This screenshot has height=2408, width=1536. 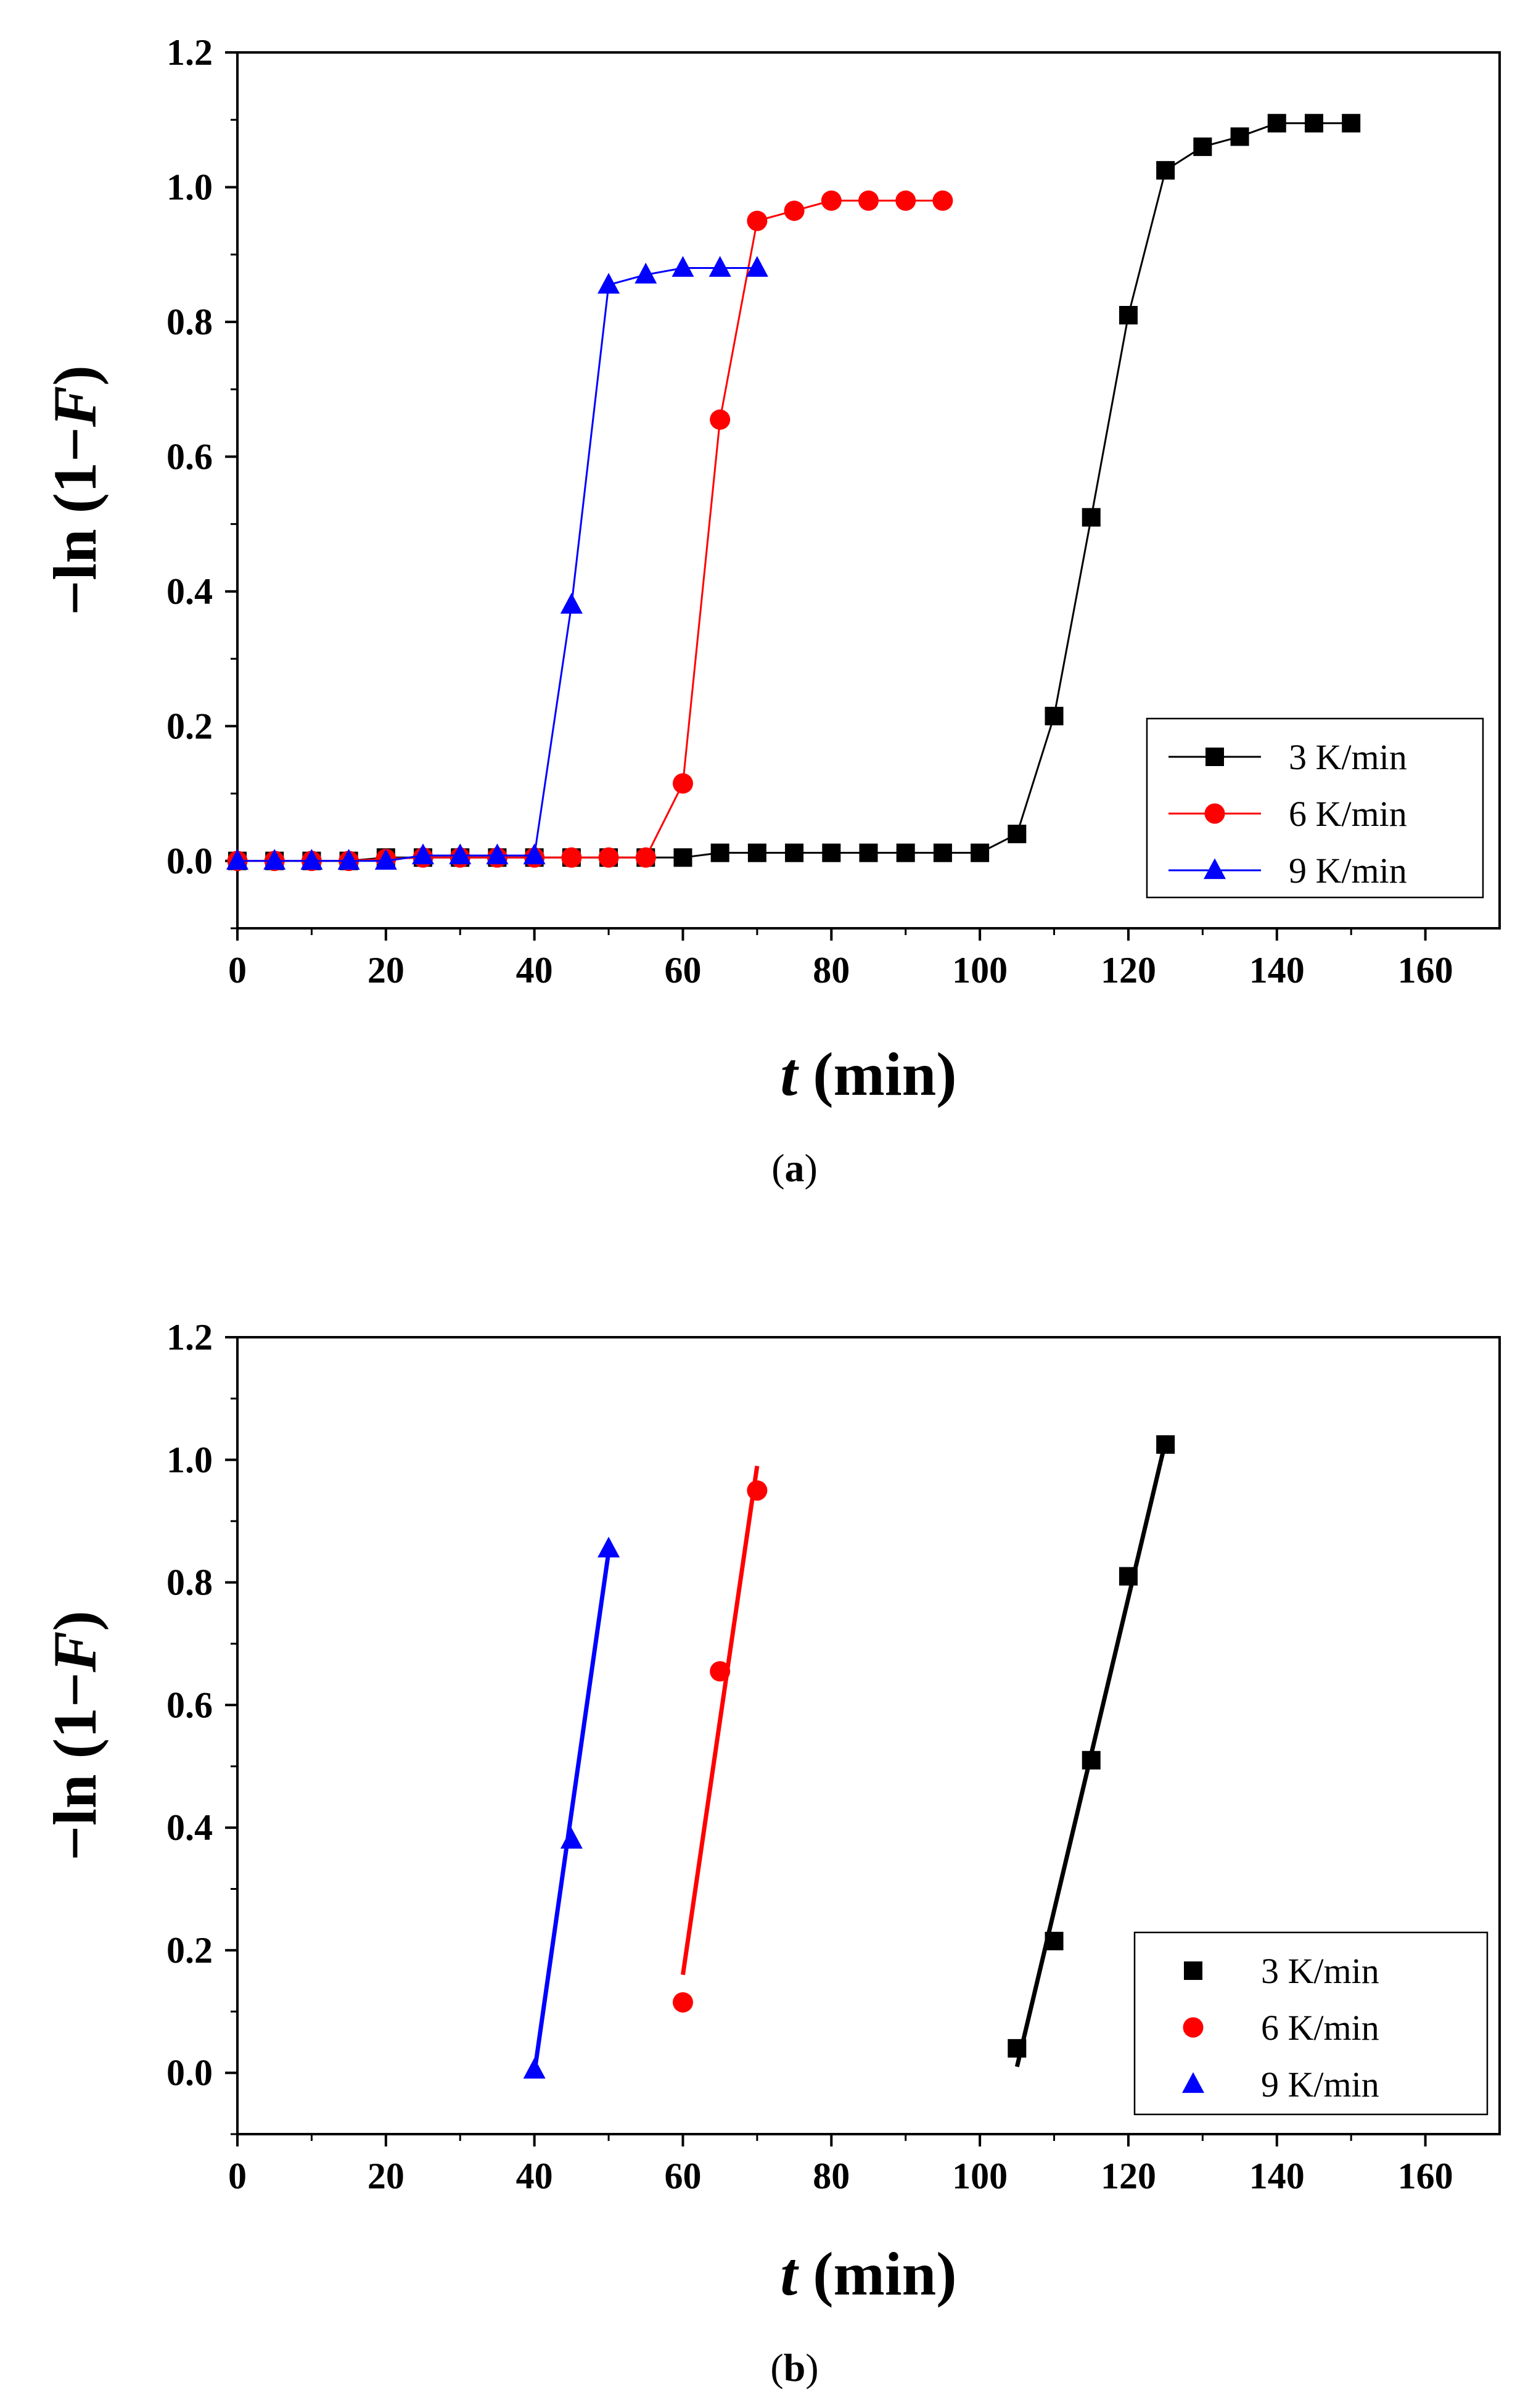 I want to click on y-tick-label: 1.0, so click(x=190, y=187).